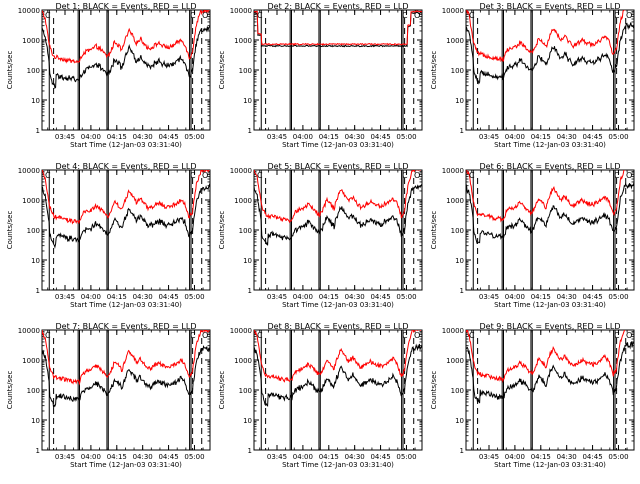 The height and width of the screenshot is (484, 640). Describe the element at coordinates (338, 6) in the screenshot. I see `panel-title: Det 2: BLACK = Events, RED = LLD` at that location.